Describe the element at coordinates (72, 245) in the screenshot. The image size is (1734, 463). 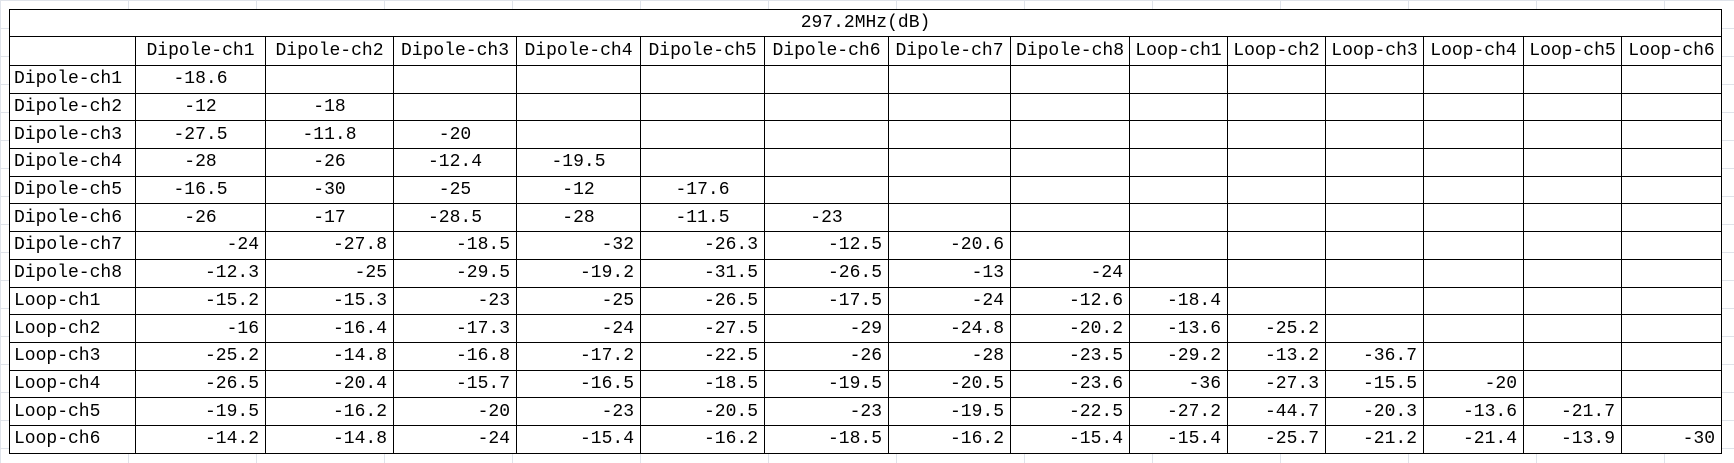
I see `row-header: Dipole-ch7` at that location.